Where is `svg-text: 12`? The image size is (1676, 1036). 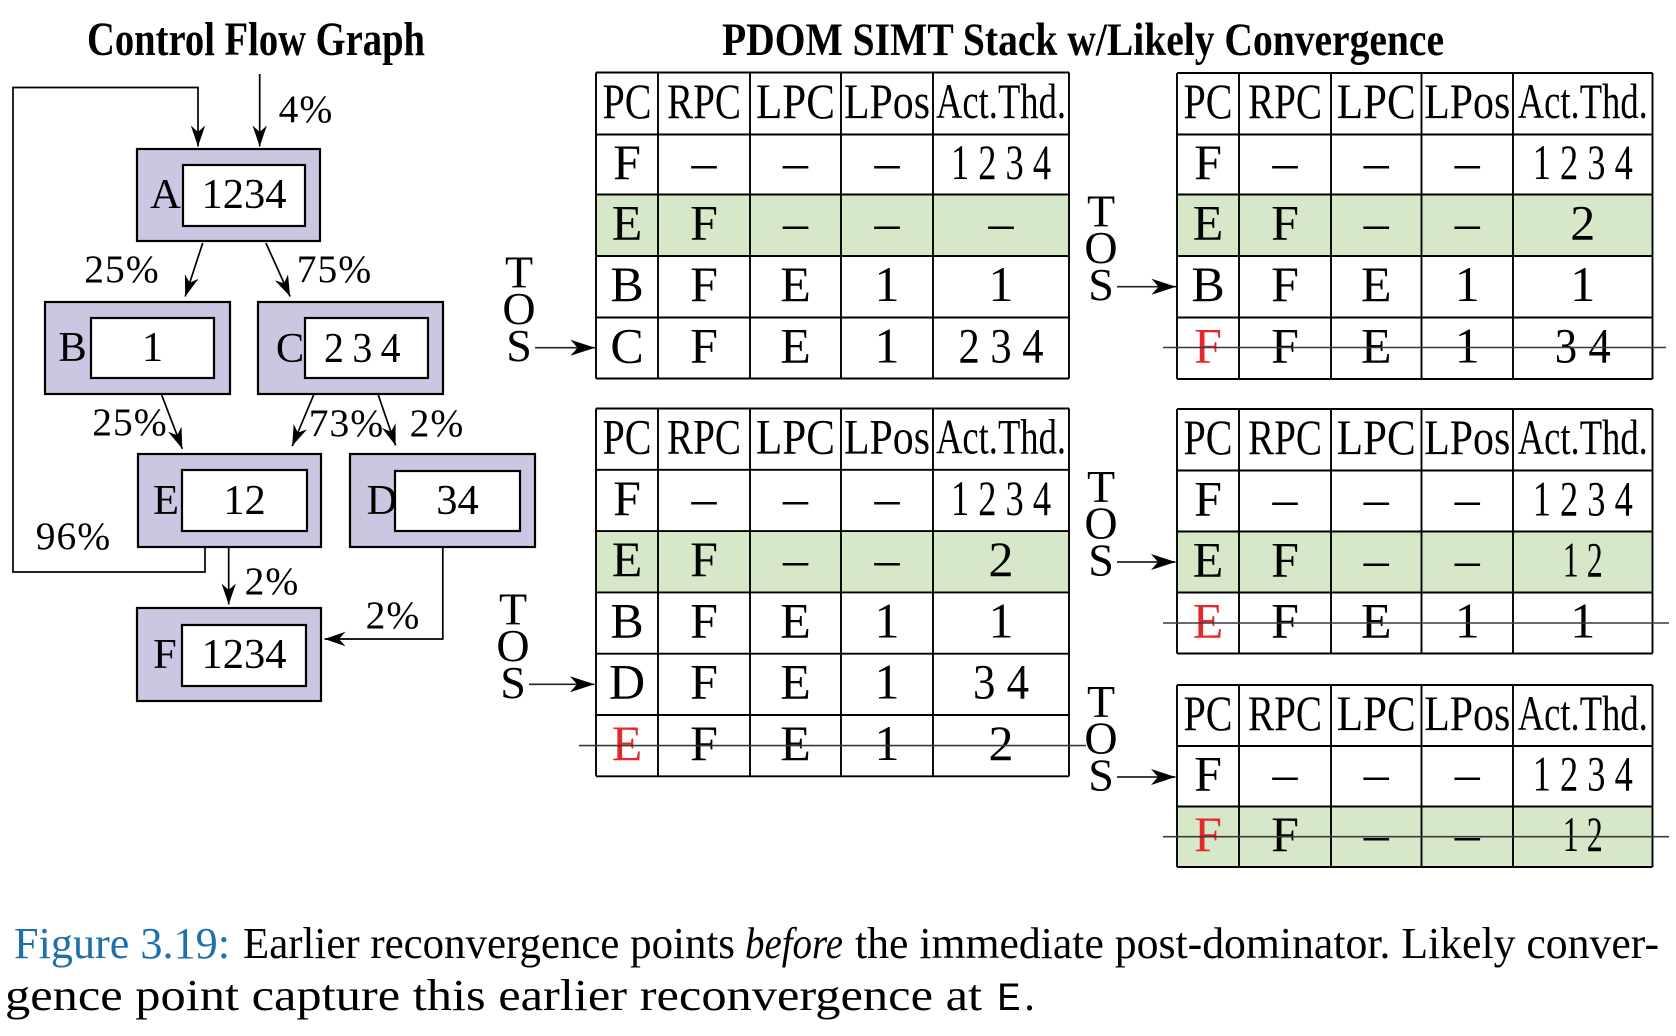 svg-text: 12 is located at coordinates (244, 500).